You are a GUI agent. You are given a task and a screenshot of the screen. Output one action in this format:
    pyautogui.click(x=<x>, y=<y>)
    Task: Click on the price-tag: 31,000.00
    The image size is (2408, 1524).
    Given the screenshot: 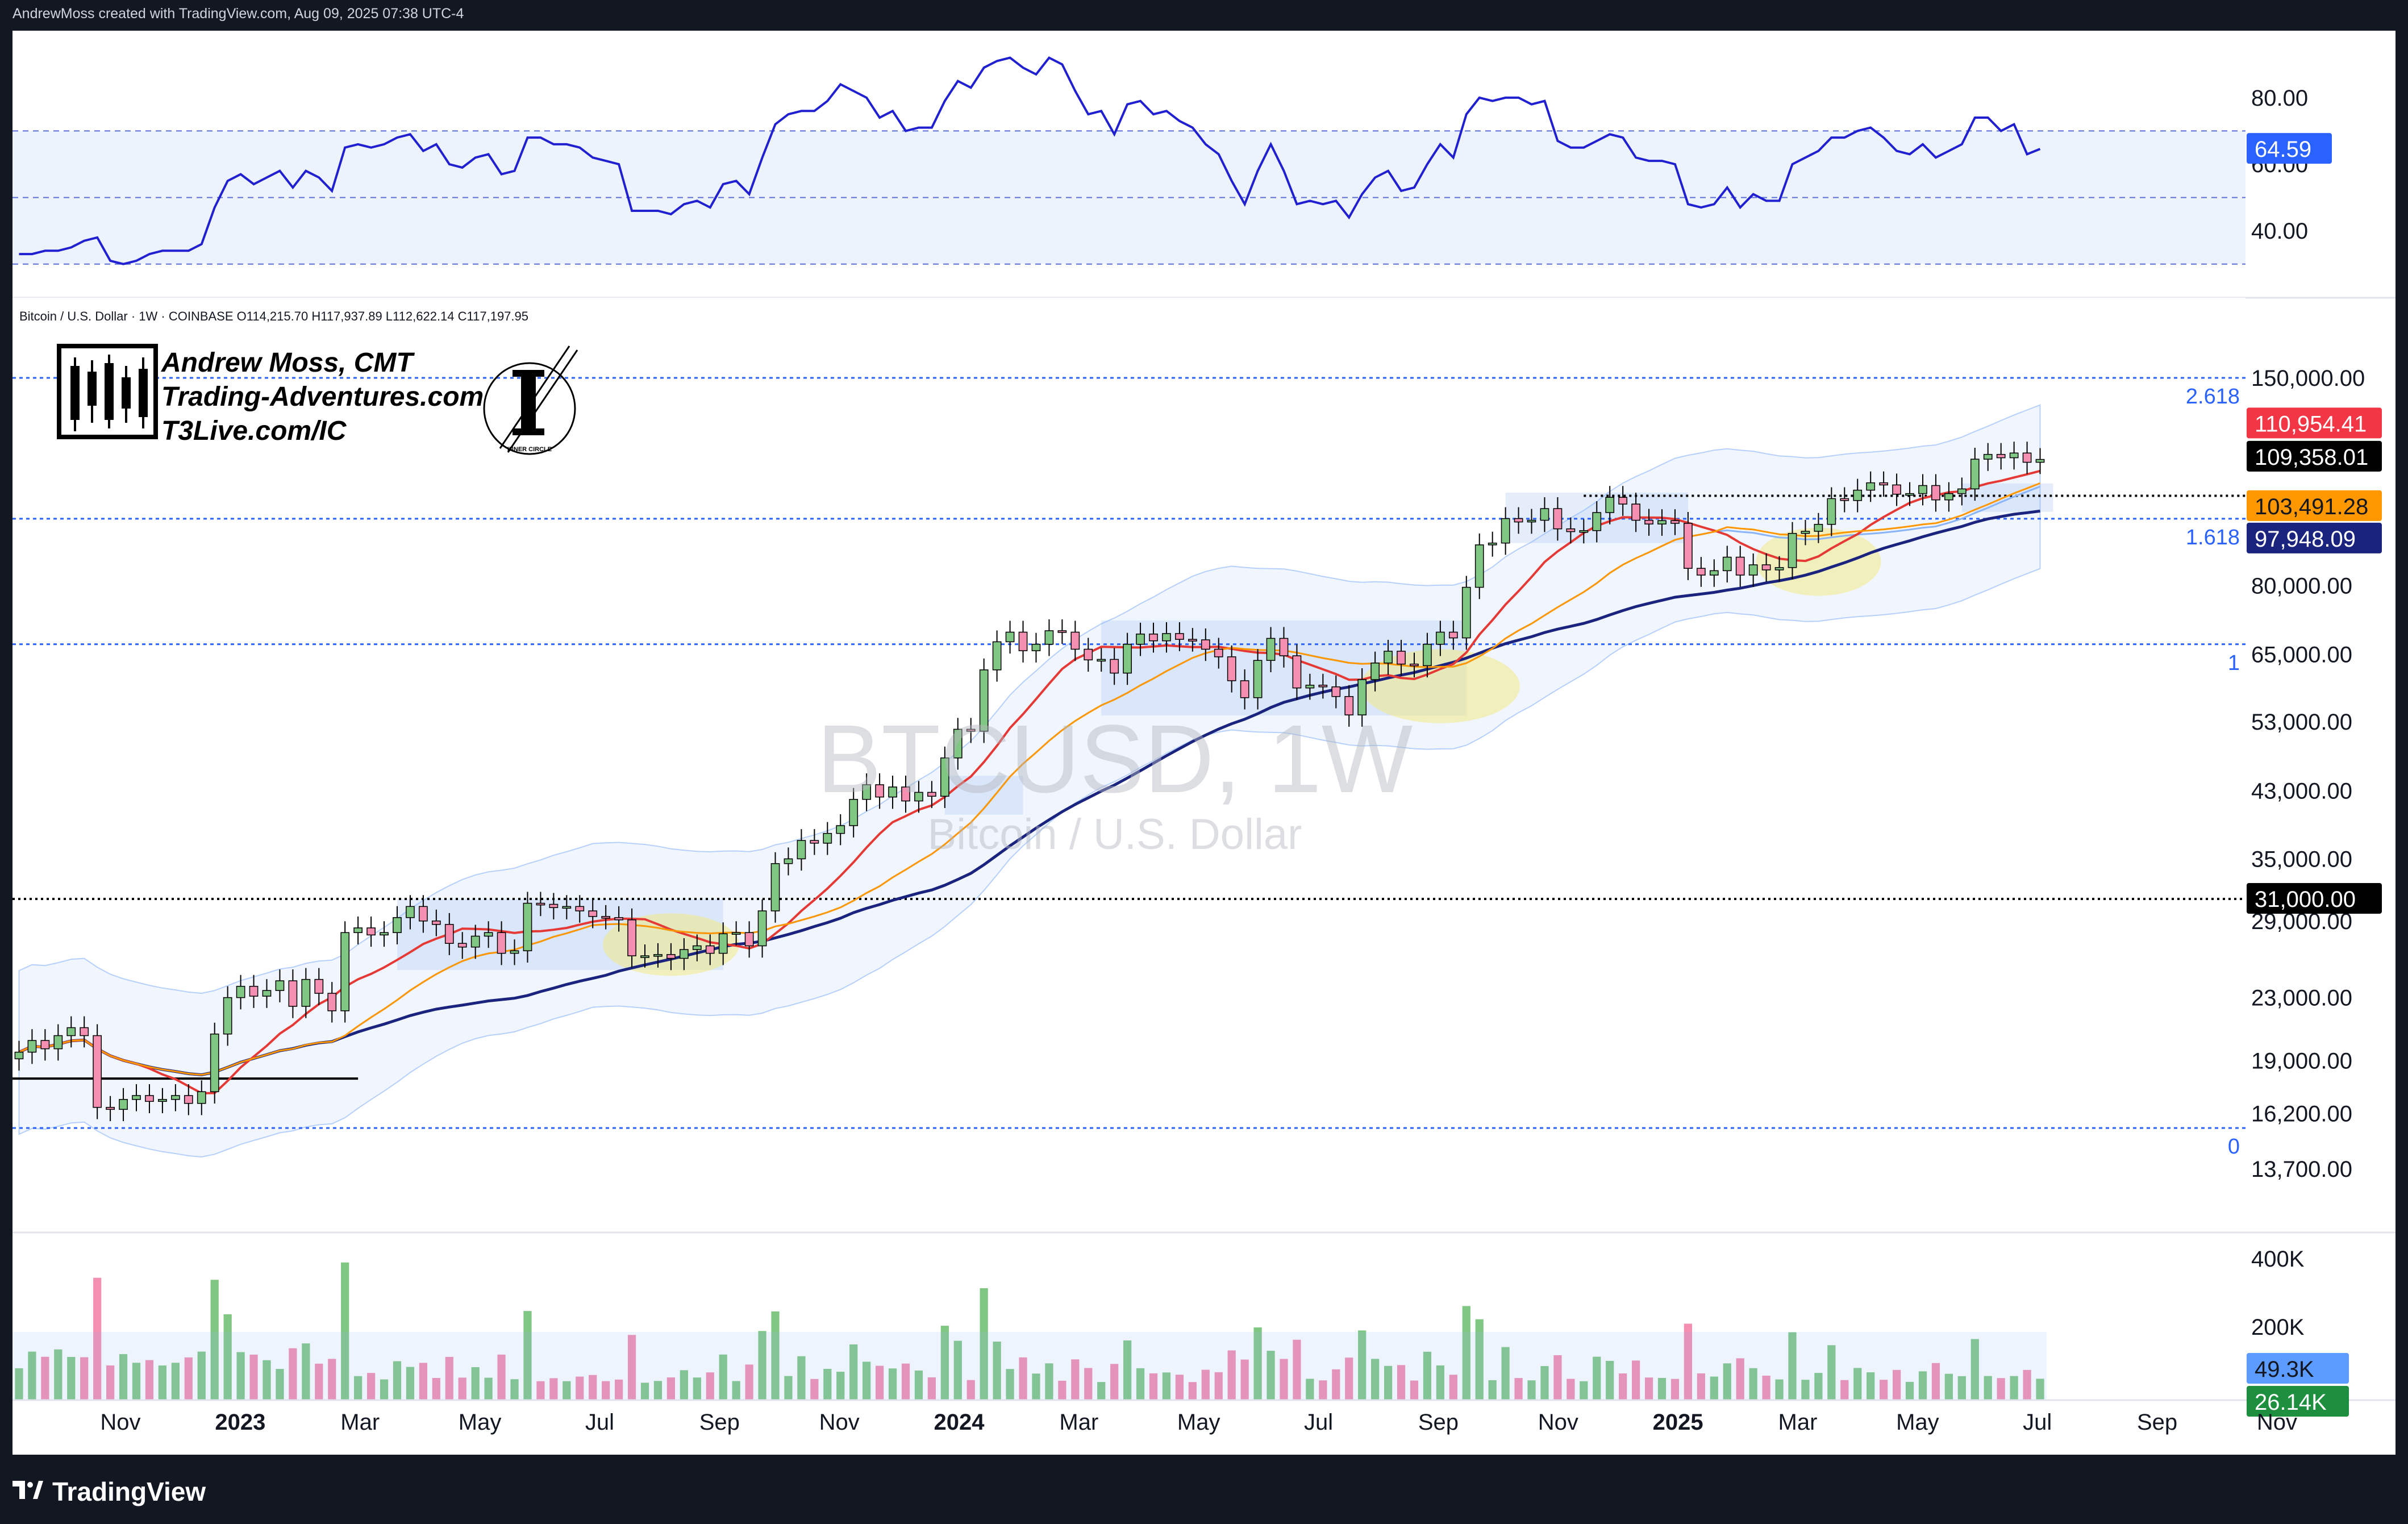 What is the action you would take?
    pyautogui.click(x=2314, y=898)
    